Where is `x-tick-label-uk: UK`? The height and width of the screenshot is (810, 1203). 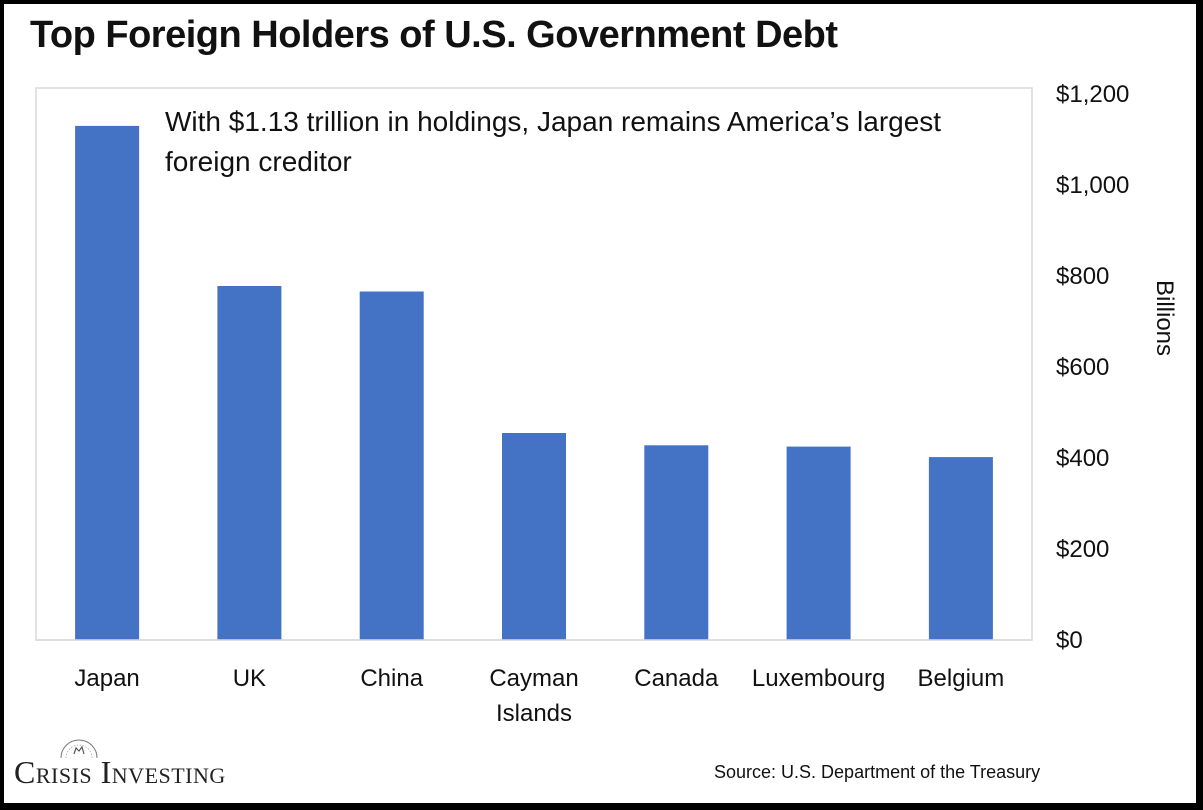 x-tick-label-uk: UK is located at coordinates (249, 678).